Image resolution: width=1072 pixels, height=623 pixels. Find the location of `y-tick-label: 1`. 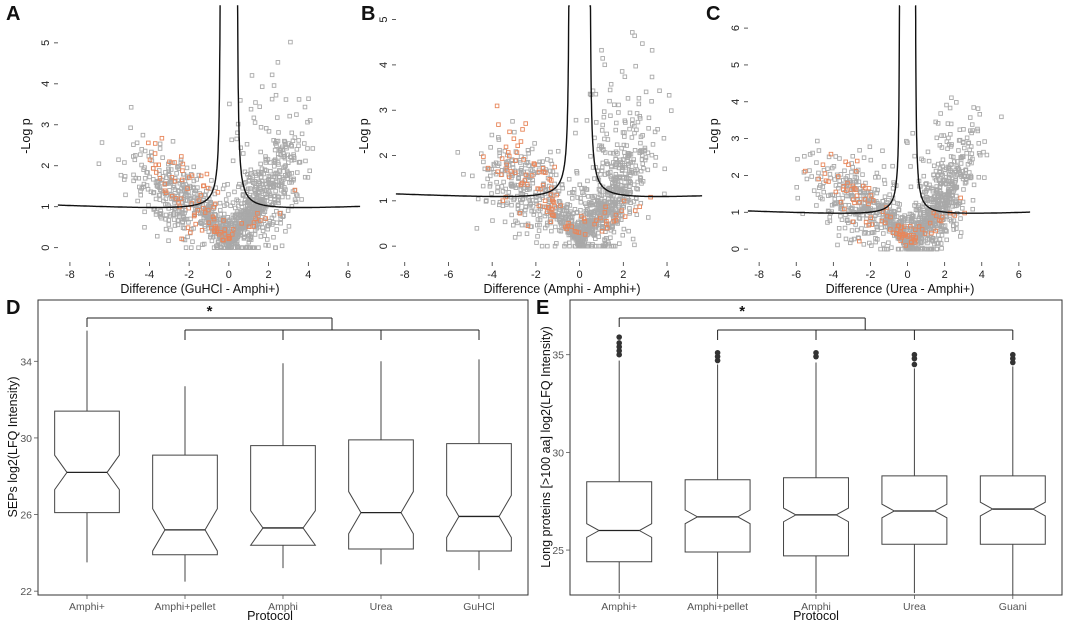

y-tick-label: 1 is located at coordinates (384, 201).